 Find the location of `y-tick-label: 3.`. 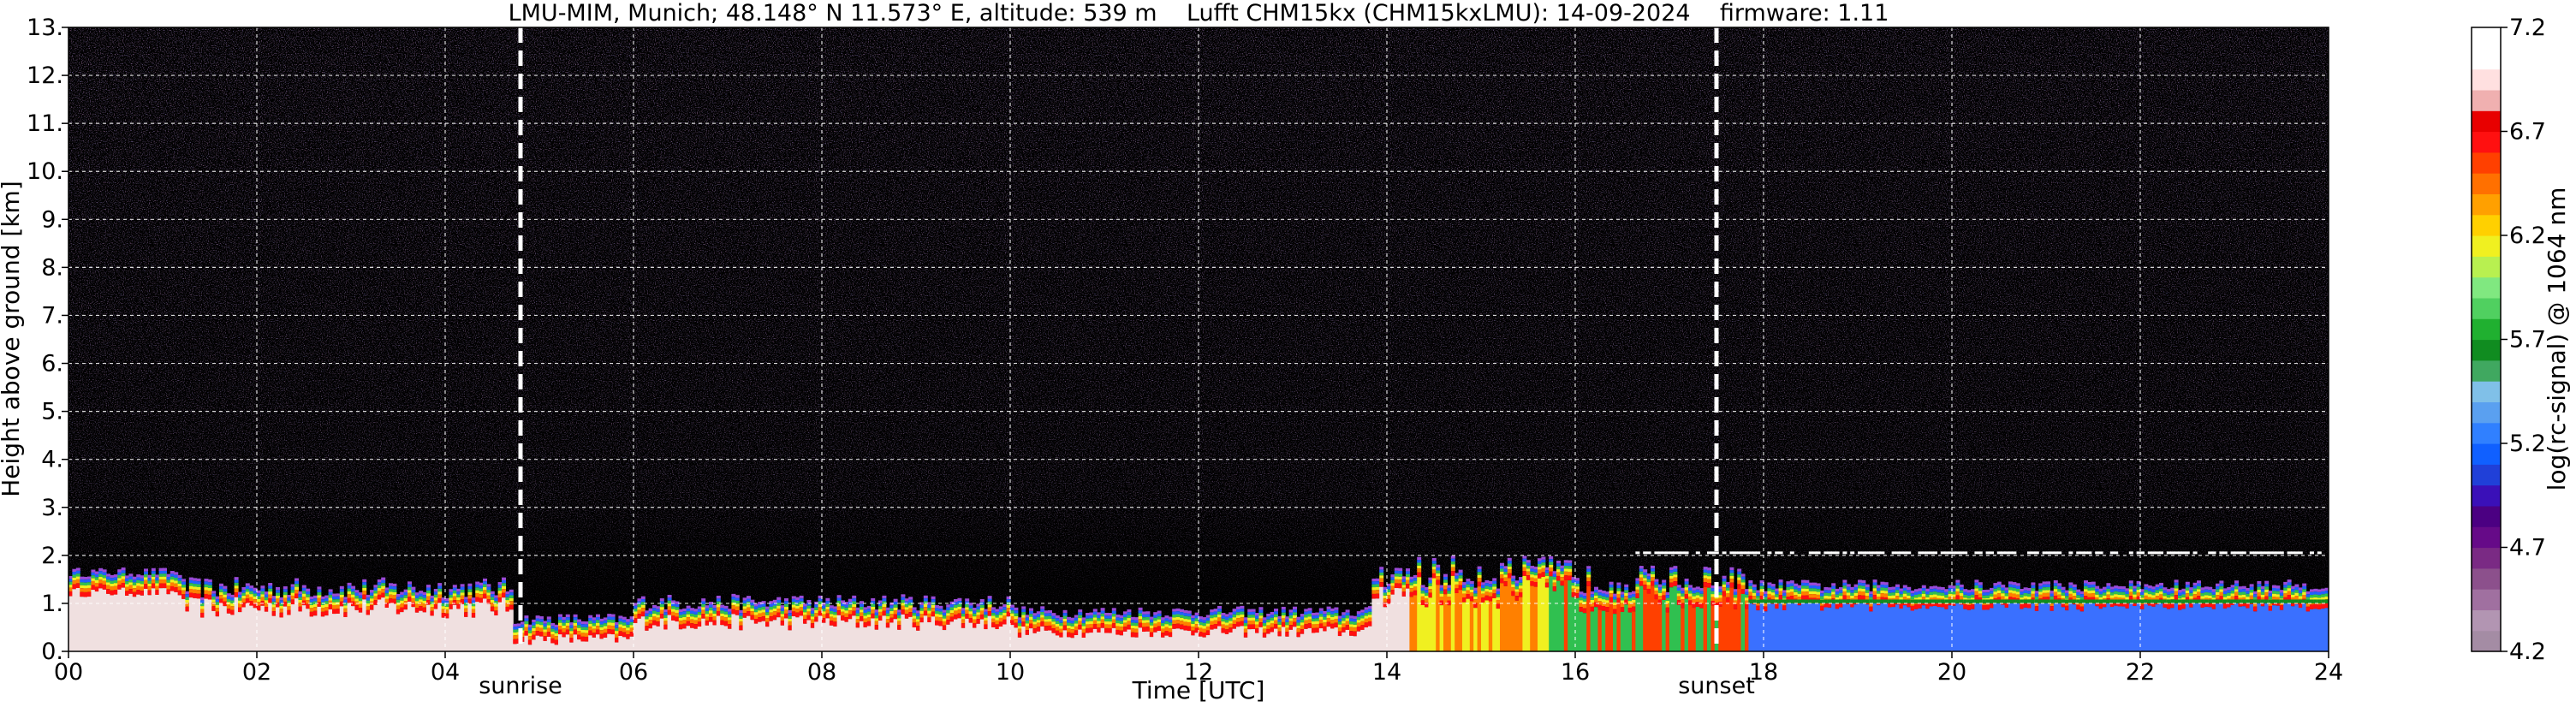

y-tick-label: 3. is located at coordinates (52, 508).